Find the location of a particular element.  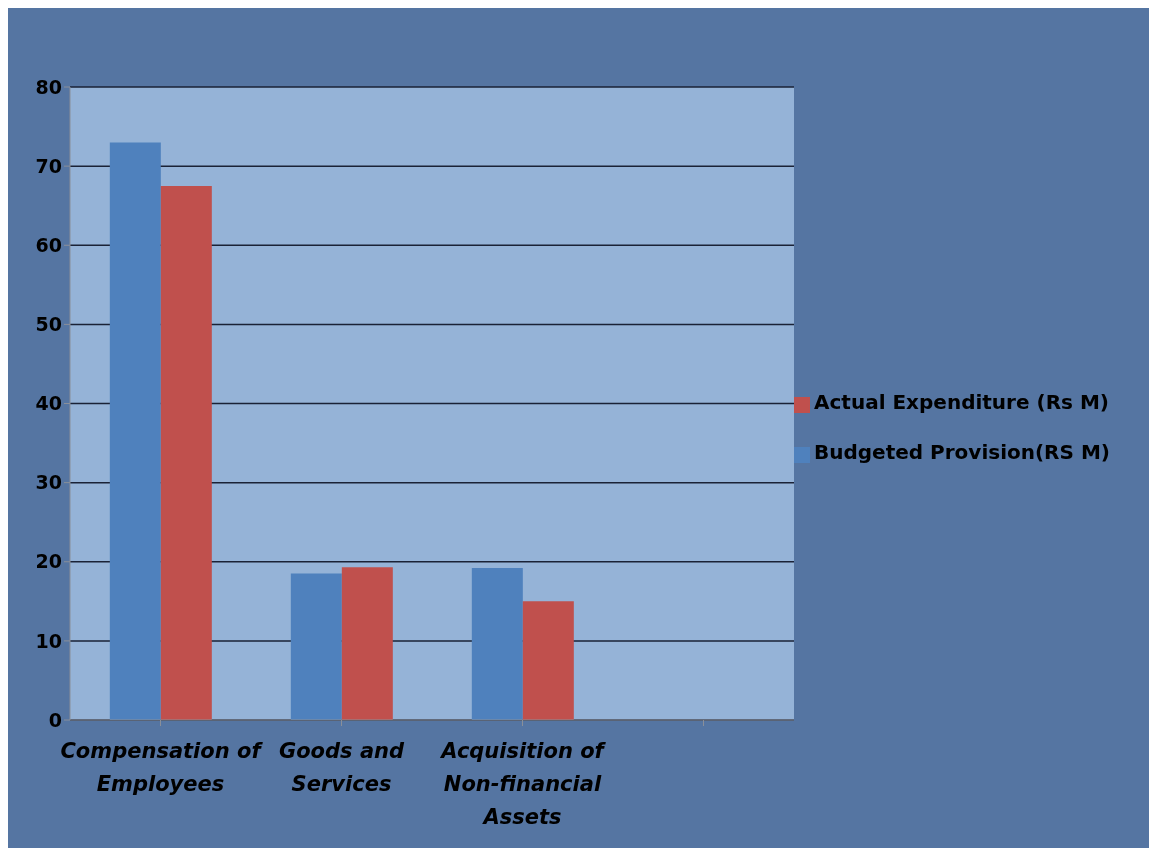

x-tick-label: Acquisition of Non-financial Assets is located at coordinates (523, 784).